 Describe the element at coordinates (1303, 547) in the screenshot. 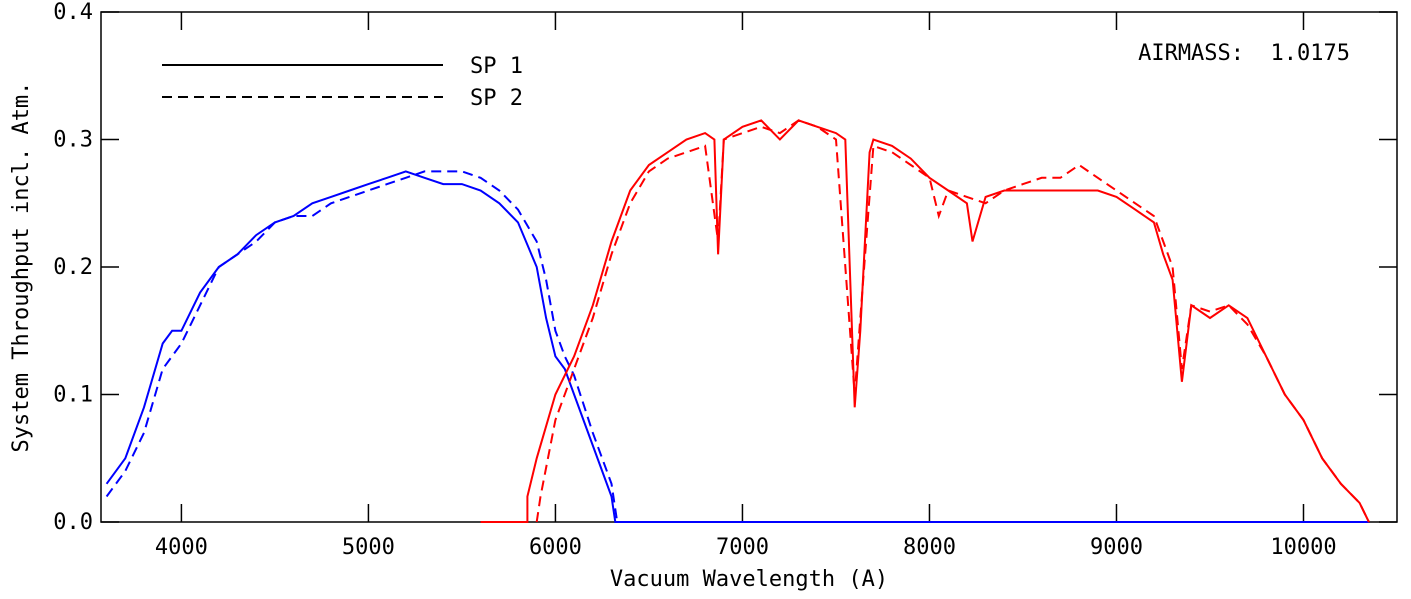

I see `x-tick-label: 10000` at that location.